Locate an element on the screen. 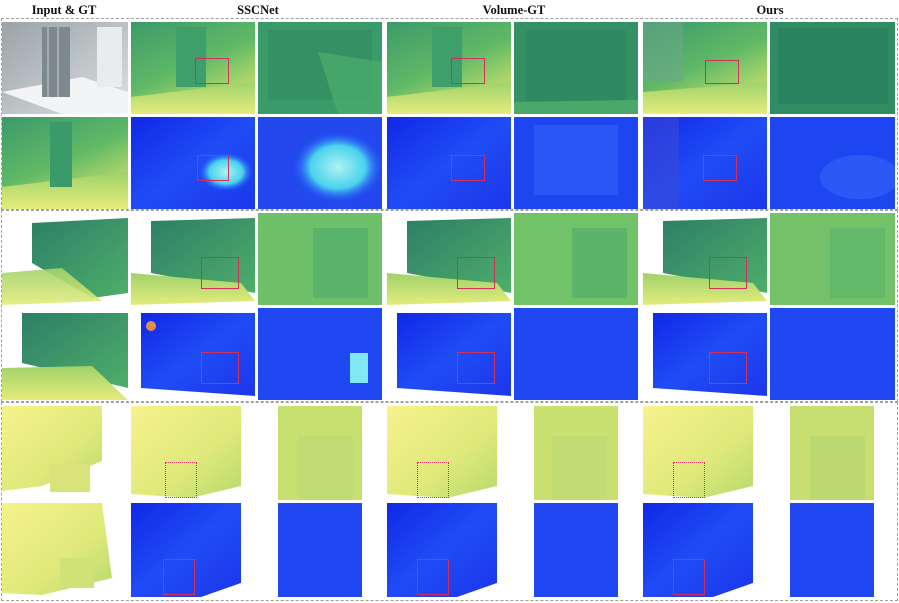 The height and width of the screenshot is (603, 899). scene2-ours-depth-crop is located at coordinates (832, 259).